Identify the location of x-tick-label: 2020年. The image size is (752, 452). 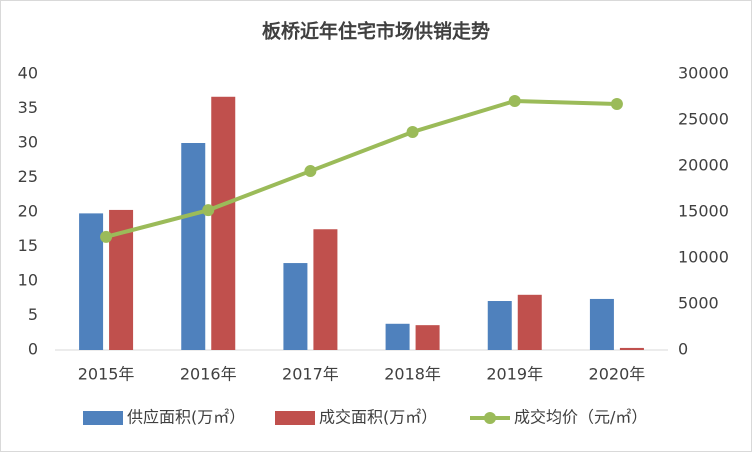
(617, 374).